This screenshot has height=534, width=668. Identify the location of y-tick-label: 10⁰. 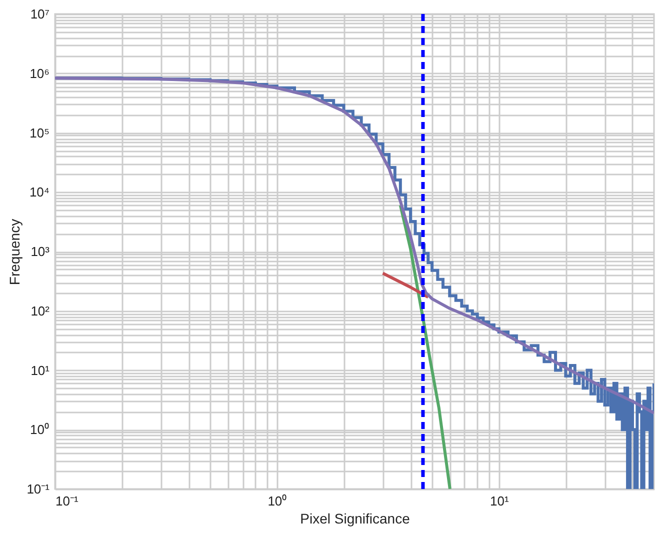
(40, 430).